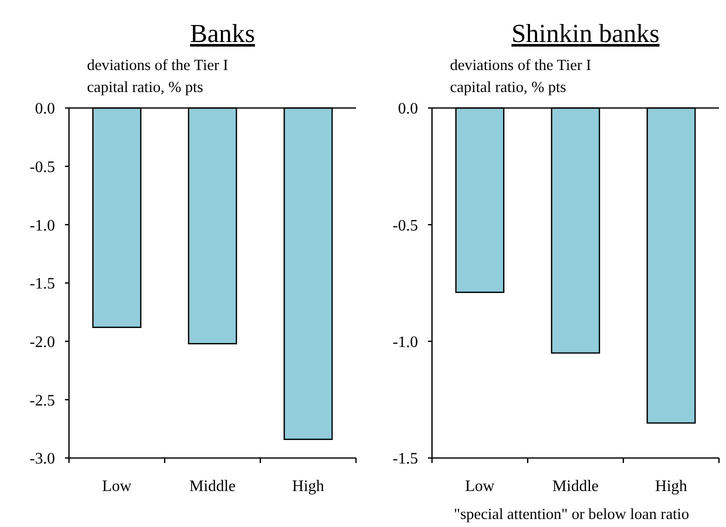  What do you see at coordinates (572, 514) in the screenshot?
I see `x-axis-title: "special attention" or below loan ratio` at bounding box center [572, 514].